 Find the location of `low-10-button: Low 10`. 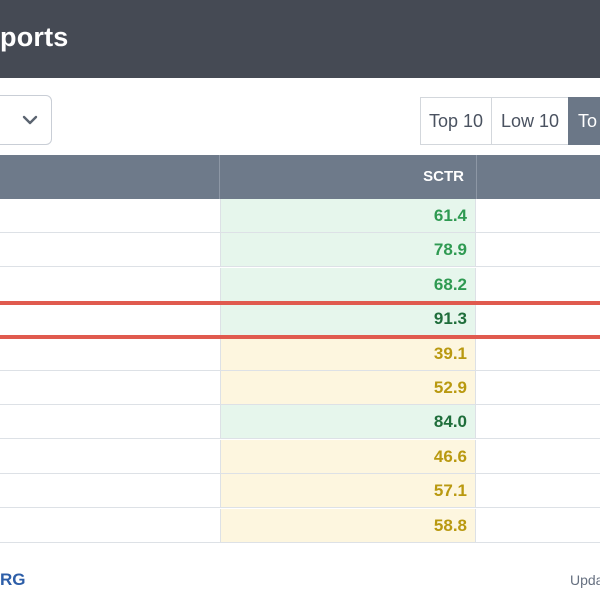

low-10-button: Low 10 is located at coordinates (530, 121).